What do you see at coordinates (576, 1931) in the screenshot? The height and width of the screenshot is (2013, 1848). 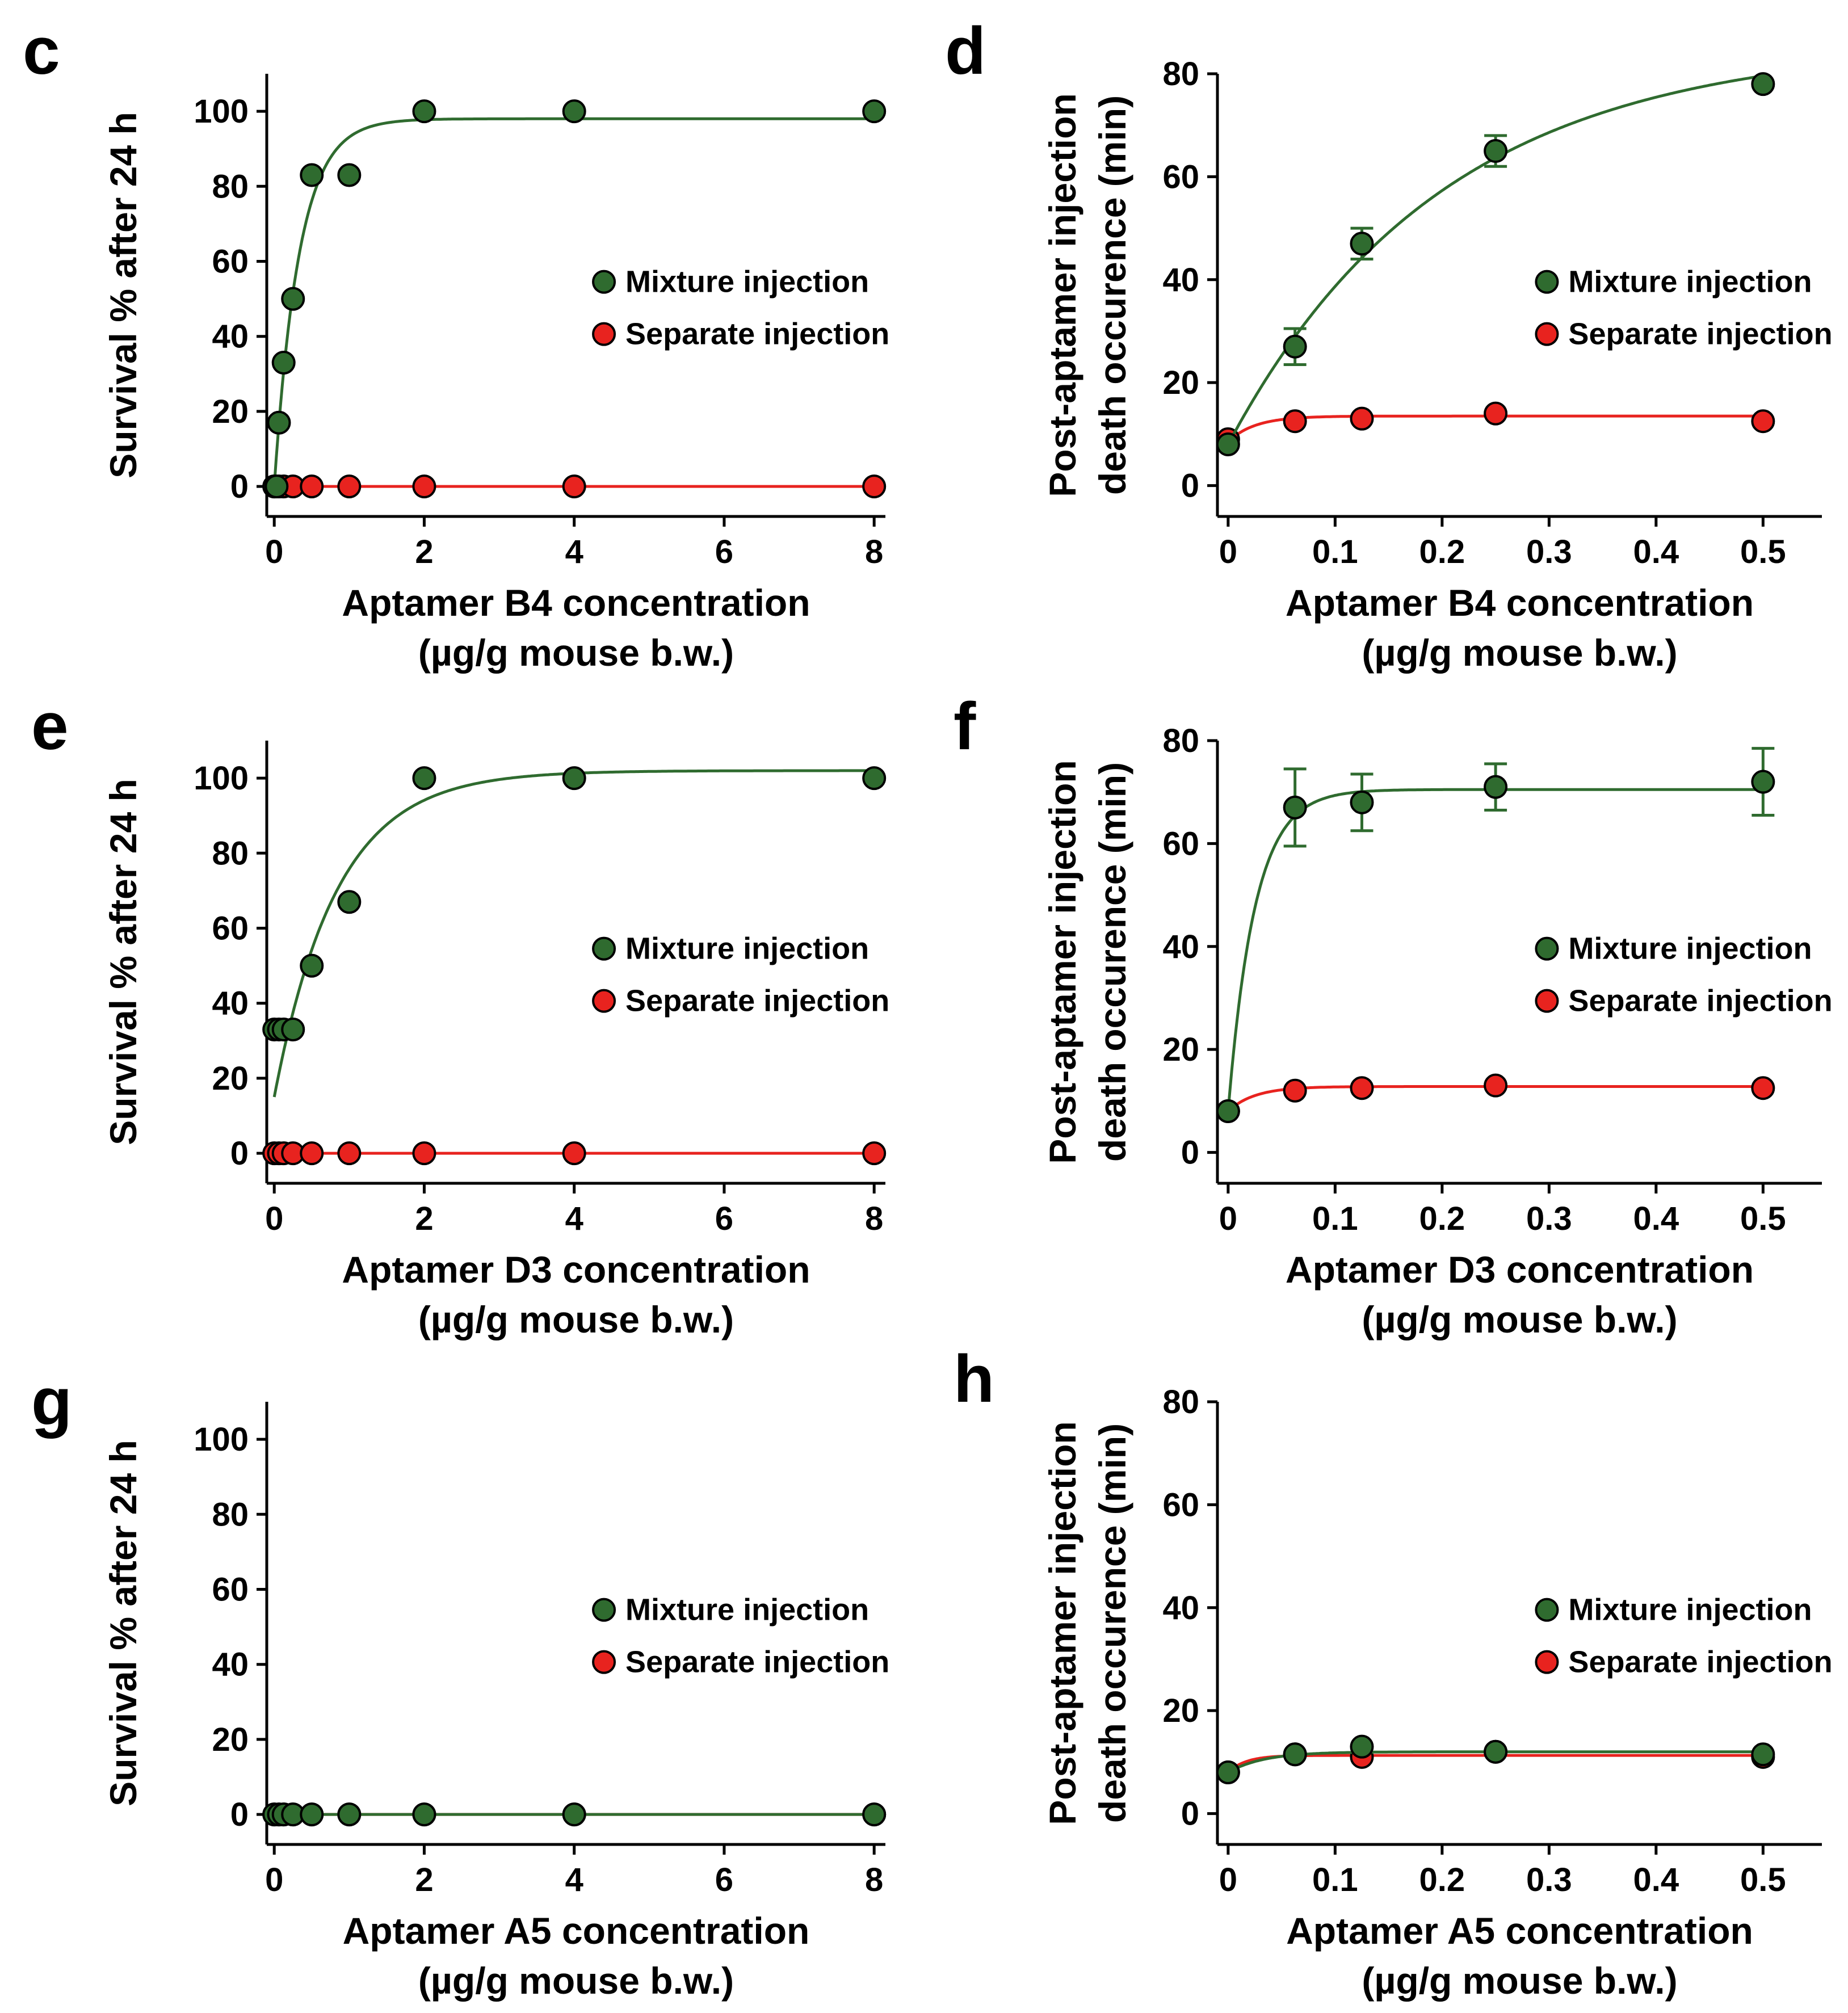 I see `x-axis-title: Aptamer A5 concentration` at bounding box center [576, 1931].